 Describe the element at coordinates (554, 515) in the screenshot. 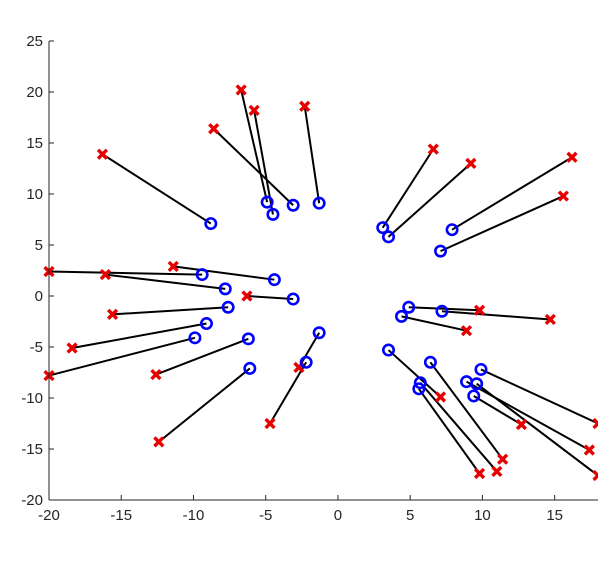

I see `x-tick-label: 15` at that location.